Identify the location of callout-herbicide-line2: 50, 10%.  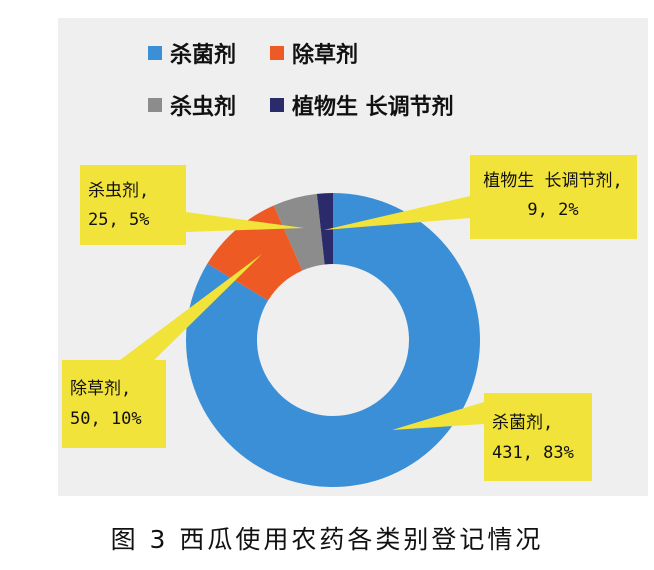
(106, 419).